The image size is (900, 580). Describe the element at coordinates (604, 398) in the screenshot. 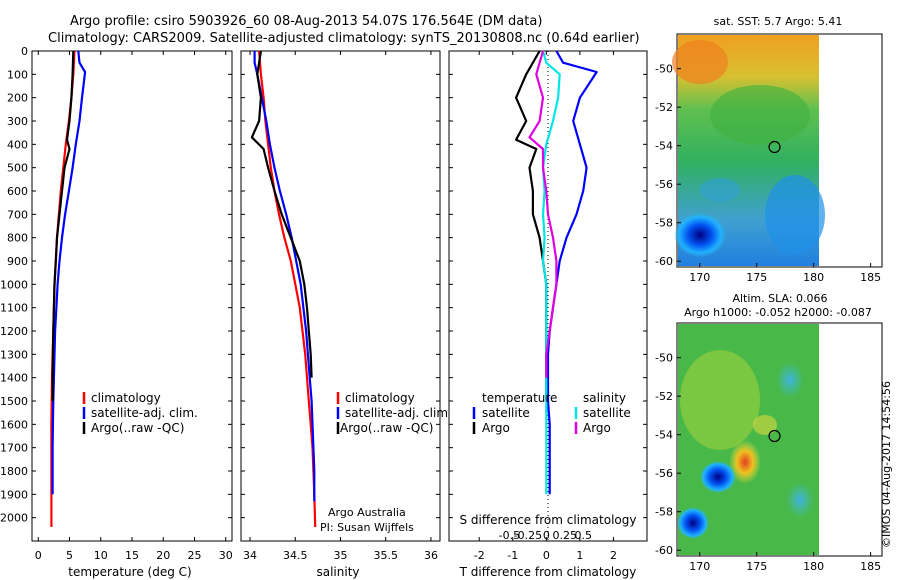

I see `legend-heading-salinity: salinity` at that location.